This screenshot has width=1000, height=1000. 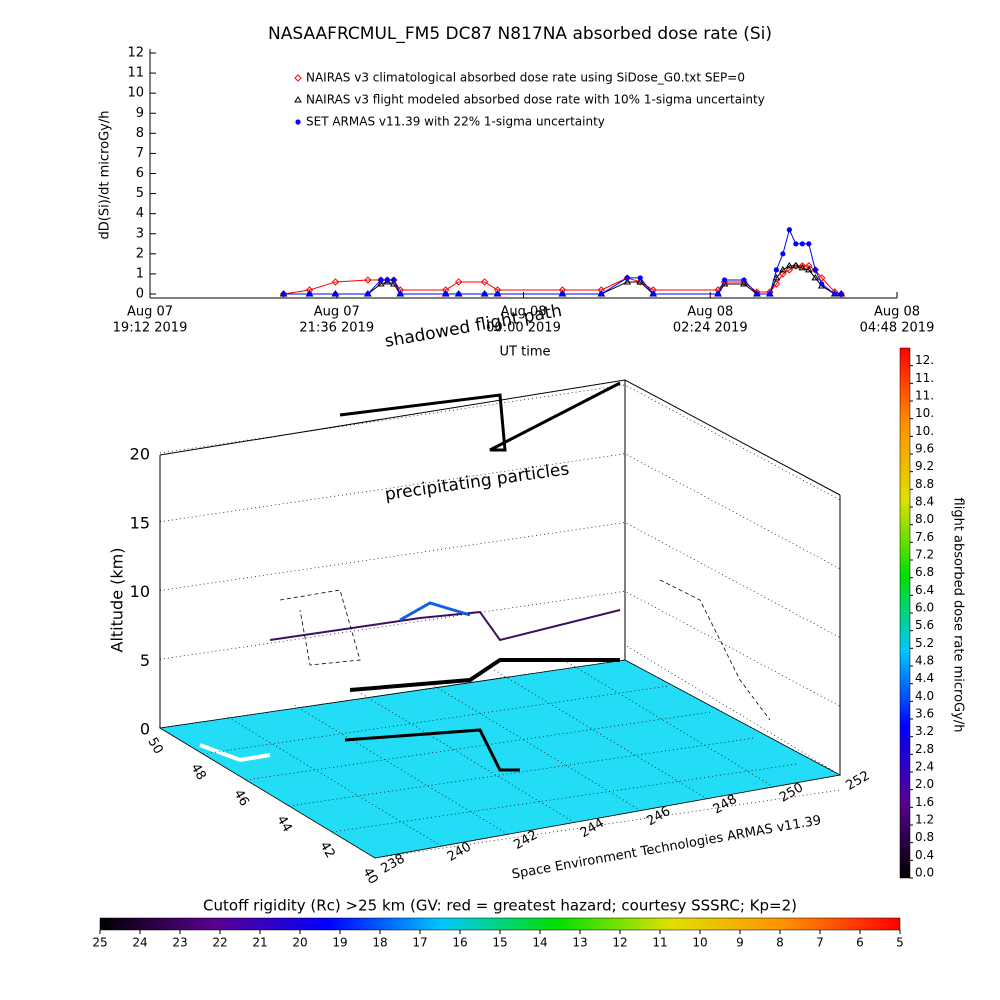 I want to click on colorbar-tick-label: 11, so click(x=659, y=943).